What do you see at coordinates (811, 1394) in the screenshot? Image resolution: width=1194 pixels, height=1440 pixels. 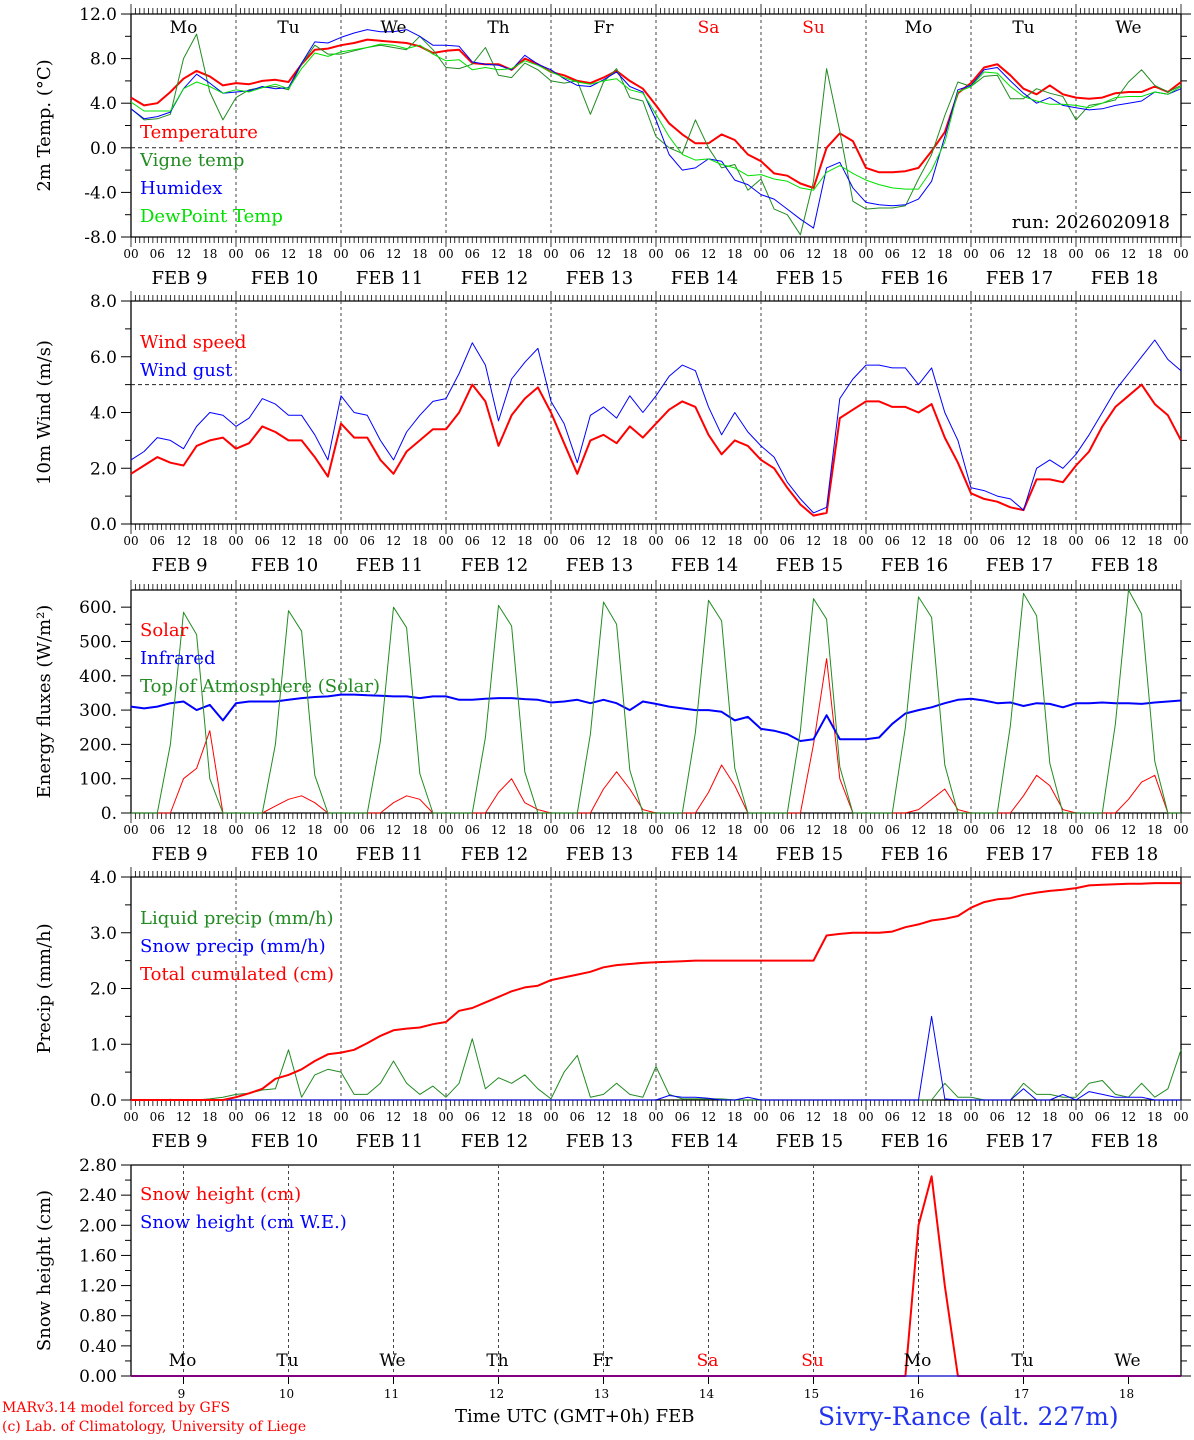 I see `day-number-label: 15` at bounding box center [811, 1394].